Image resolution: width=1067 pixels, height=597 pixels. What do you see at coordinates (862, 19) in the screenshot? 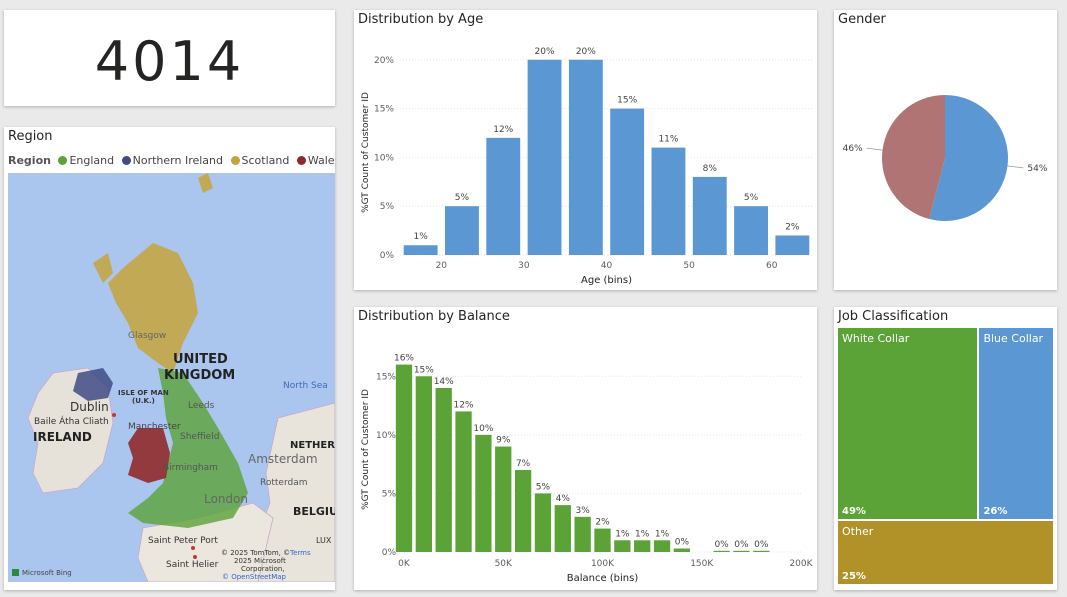
I see `gender-chart-title: Gender` at bounding box center [862, 19].